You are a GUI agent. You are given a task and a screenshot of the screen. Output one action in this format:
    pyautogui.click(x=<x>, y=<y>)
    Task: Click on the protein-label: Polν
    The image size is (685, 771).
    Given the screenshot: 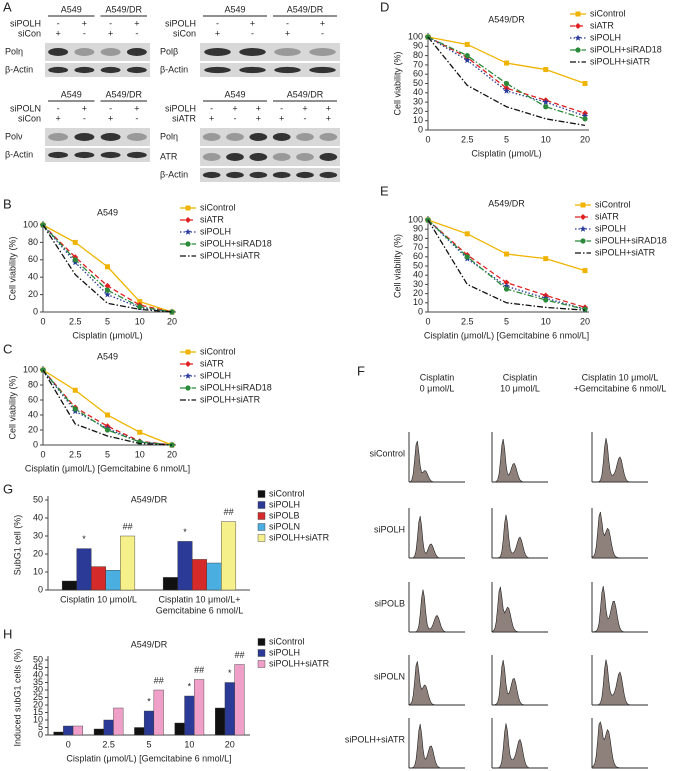 What is the action you would take?
    pyautogui.click(x=14, y=136)
    